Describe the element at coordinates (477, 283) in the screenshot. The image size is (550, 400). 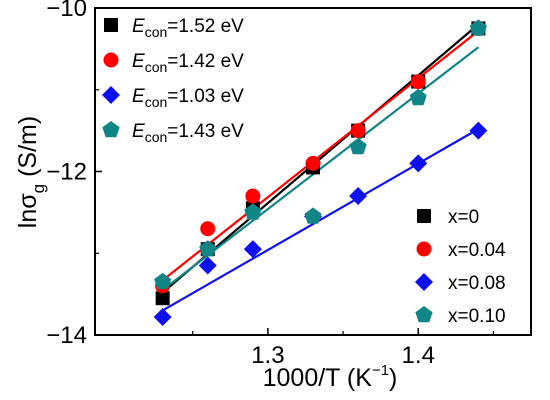
I see `legend-series-label-2: x=0.08` at that location.